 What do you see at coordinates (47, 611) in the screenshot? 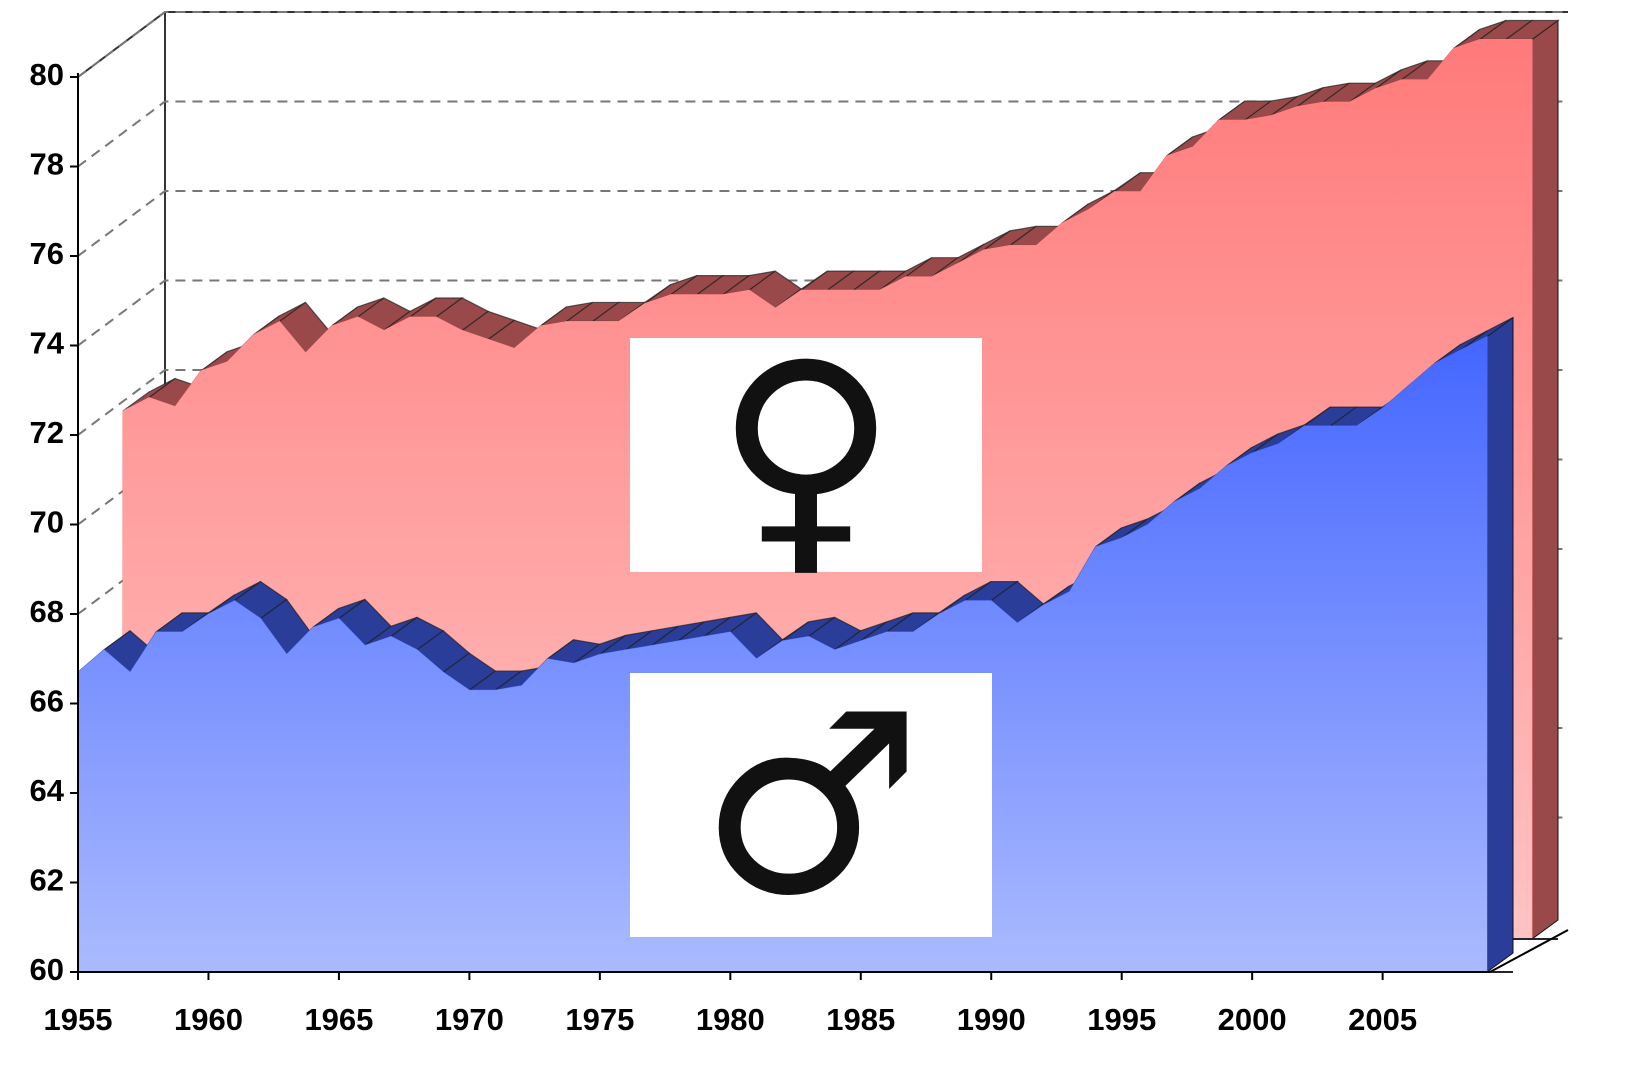
I see `y-tick-label: 68` at bounding box center [47, 611].